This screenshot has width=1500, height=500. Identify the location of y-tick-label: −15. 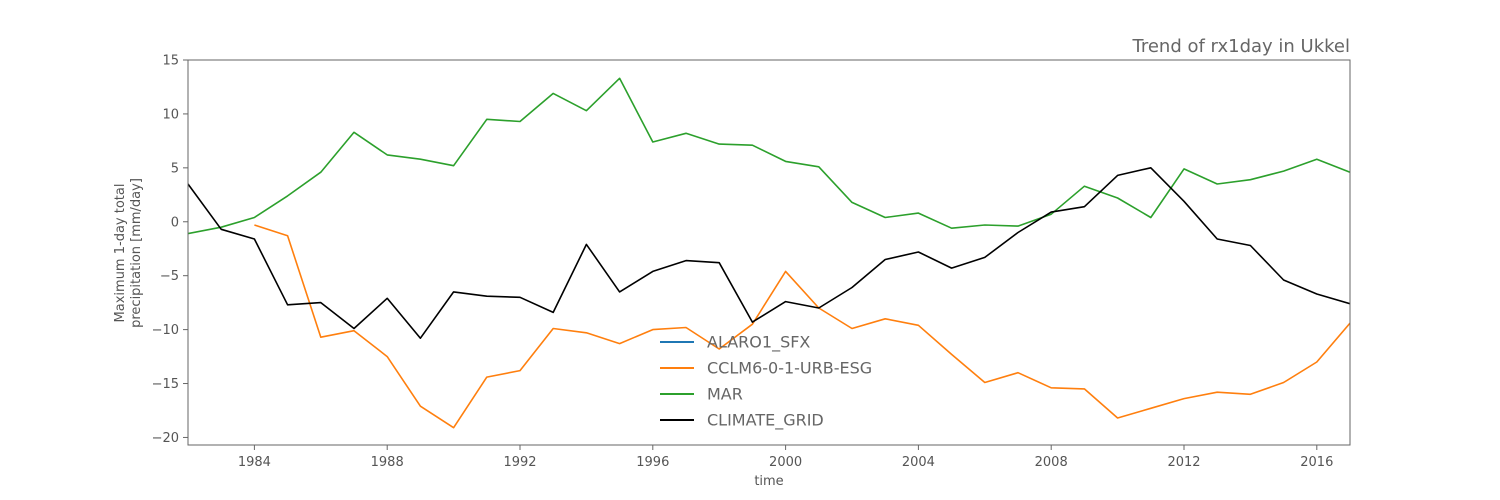
(165, 384).